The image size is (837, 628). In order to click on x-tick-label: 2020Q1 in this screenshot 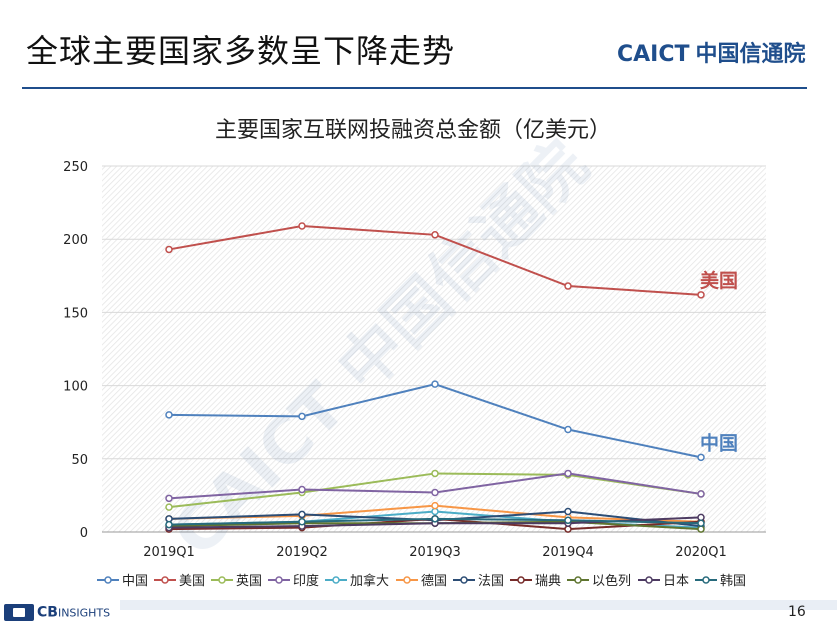, I will do `click(701, 552)`.